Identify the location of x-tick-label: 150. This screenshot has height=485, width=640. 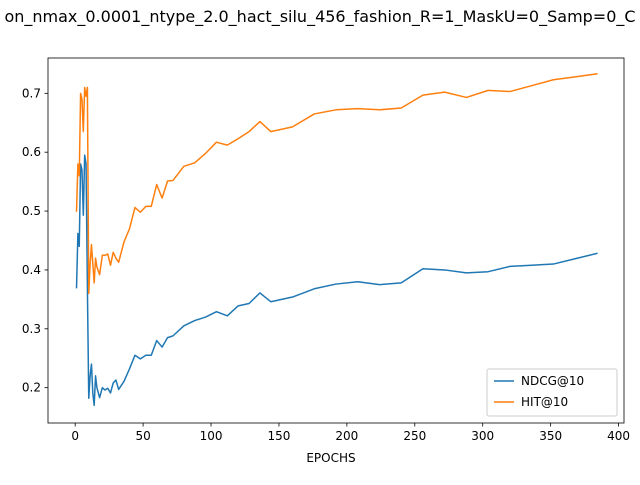
(278, 436).